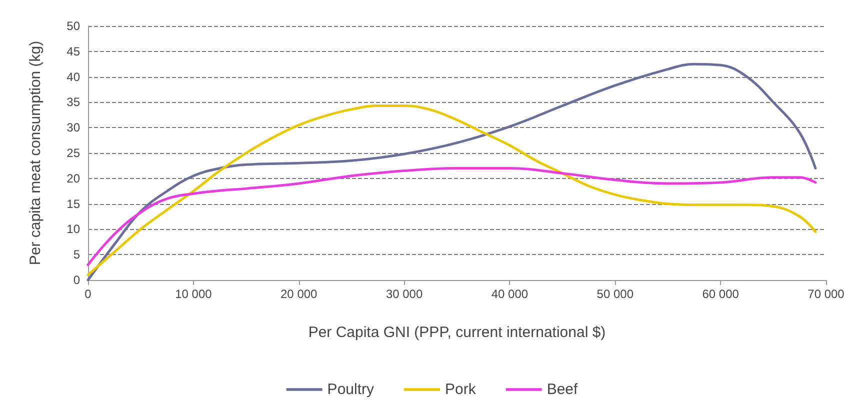 This screenshot has width=864, height=410. Describe the element at coordinates (404, 294) in the screenshot. I see `x-tick-label: 30 000` at that location.